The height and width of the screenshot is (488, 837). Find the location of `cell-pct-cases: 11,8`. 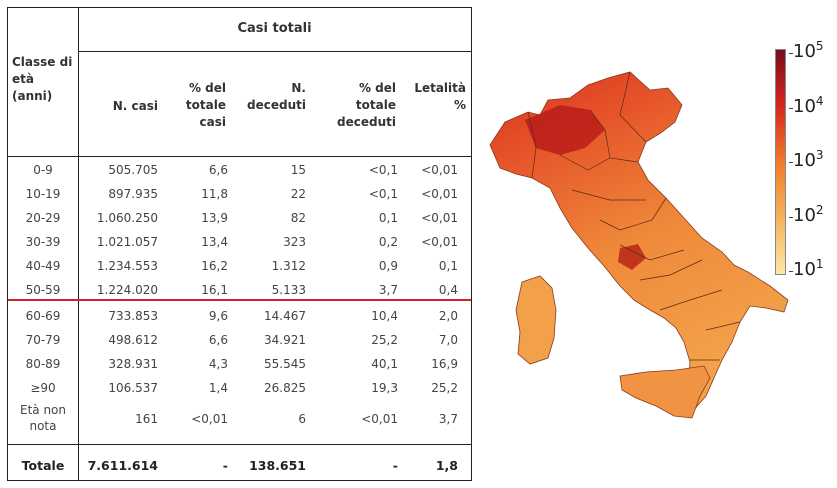

cell-pct-cases: 11,8 is located at coordinates (214, 194).